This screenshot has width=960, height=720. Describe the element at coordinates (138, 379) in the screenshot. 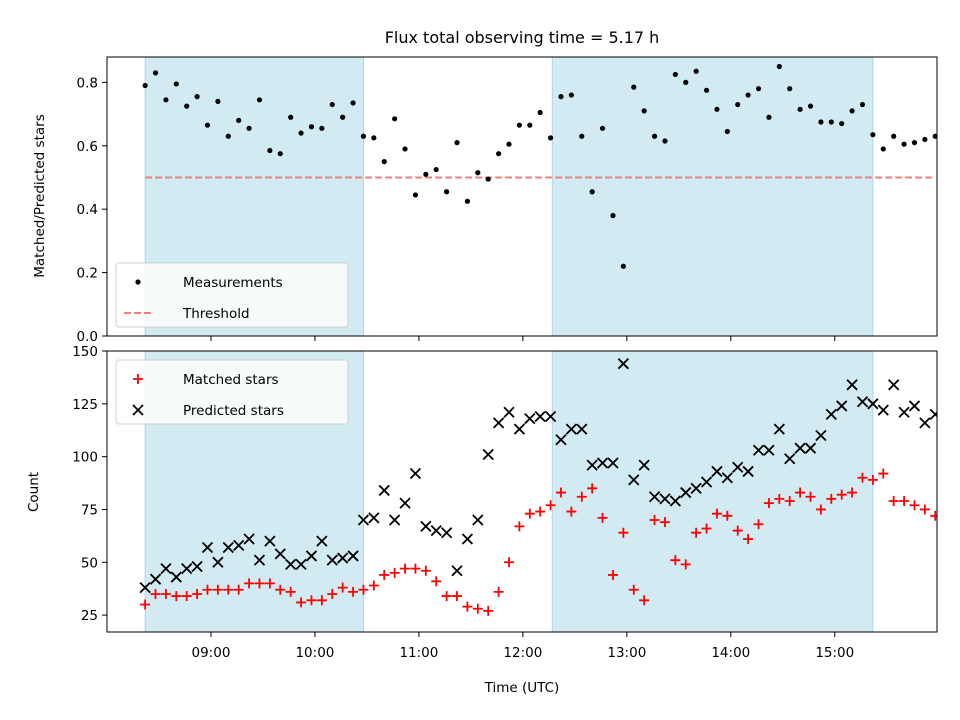

I see `legend-marker-matched` at that location.